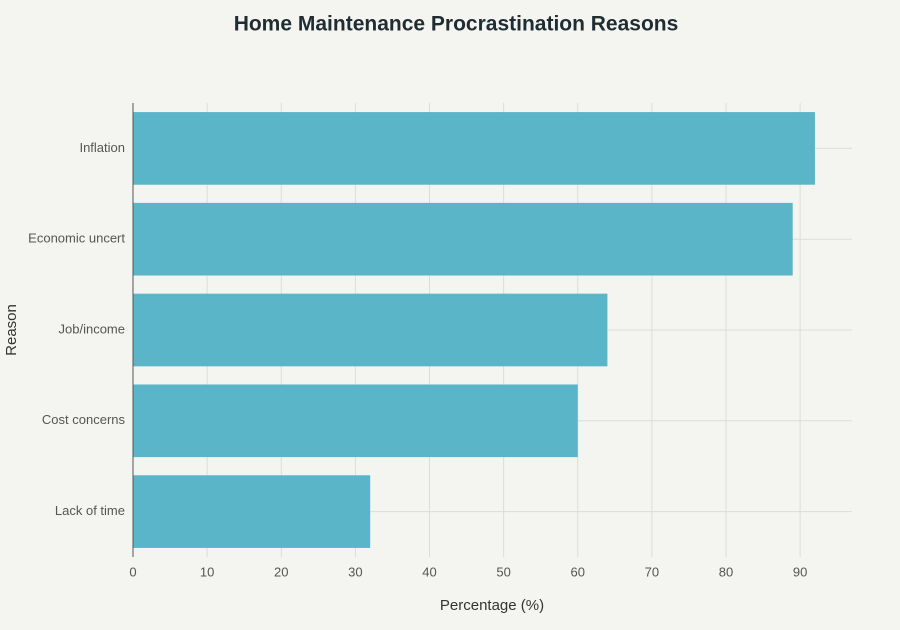 This screenshot has width=900, height=630. I want to click on x-tick-label: 80, so click(726, 571).